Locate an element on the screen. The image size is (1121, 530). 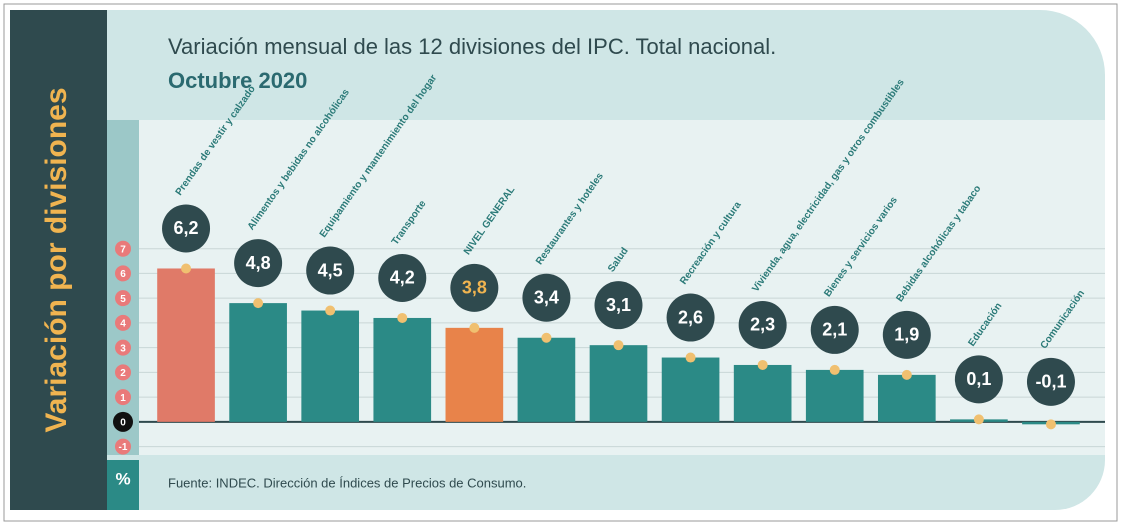
value-label: 3,8 is located at coordinates (474, 288).